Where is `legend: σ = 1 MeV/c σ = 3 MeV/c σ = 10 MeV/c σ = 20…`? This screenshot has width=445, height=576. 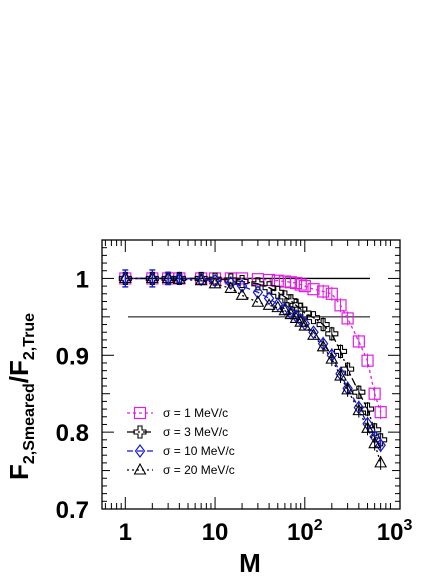
legend: σ = 1 MeV/c σ = 3 MeV/c σ = 10 MeV/c σ = 20… is located at coordinates (181, 441).